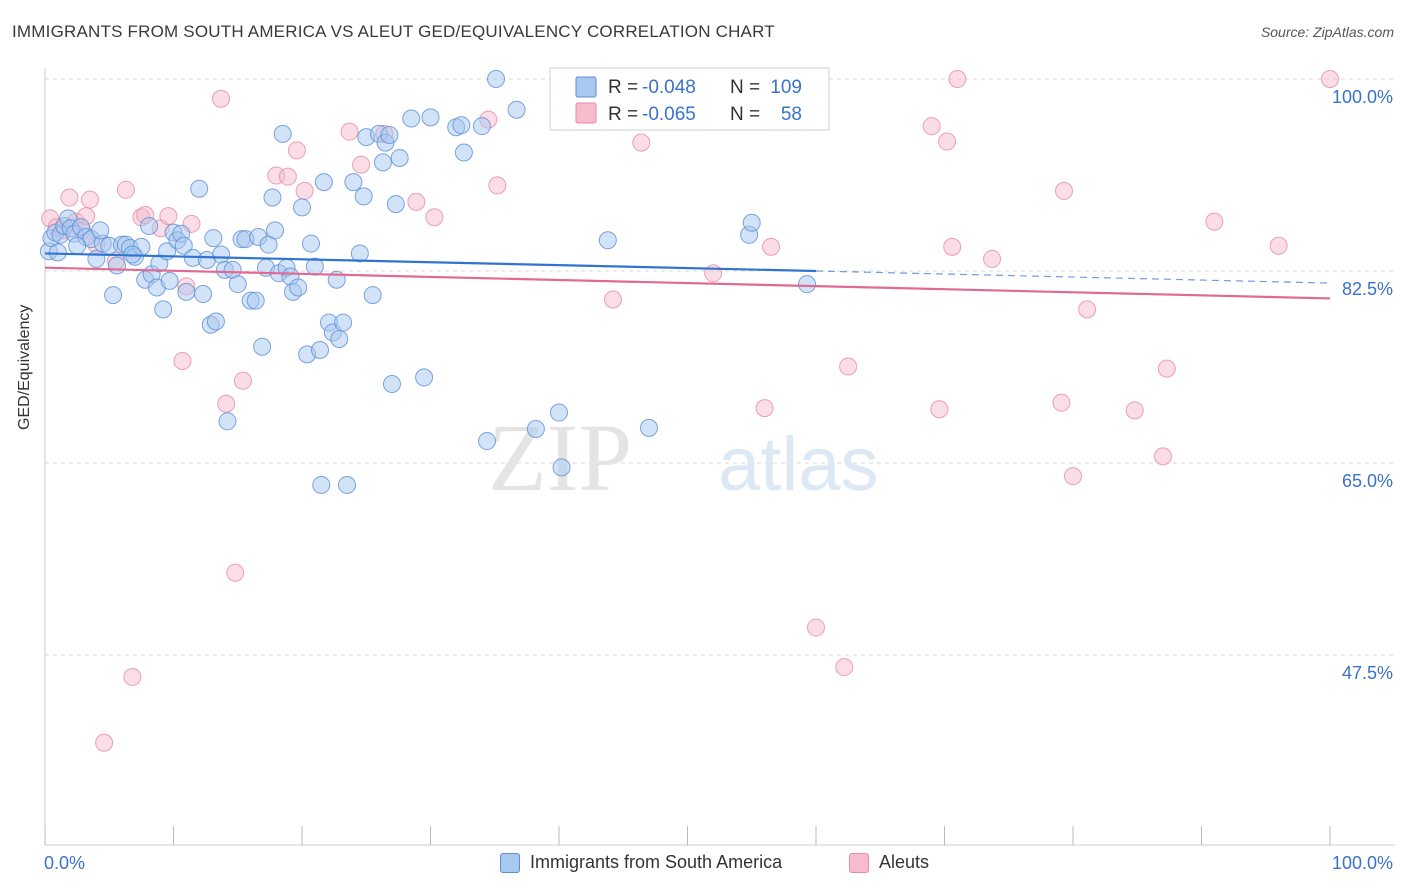  I want to click on trend-lines, so click(687, 276).